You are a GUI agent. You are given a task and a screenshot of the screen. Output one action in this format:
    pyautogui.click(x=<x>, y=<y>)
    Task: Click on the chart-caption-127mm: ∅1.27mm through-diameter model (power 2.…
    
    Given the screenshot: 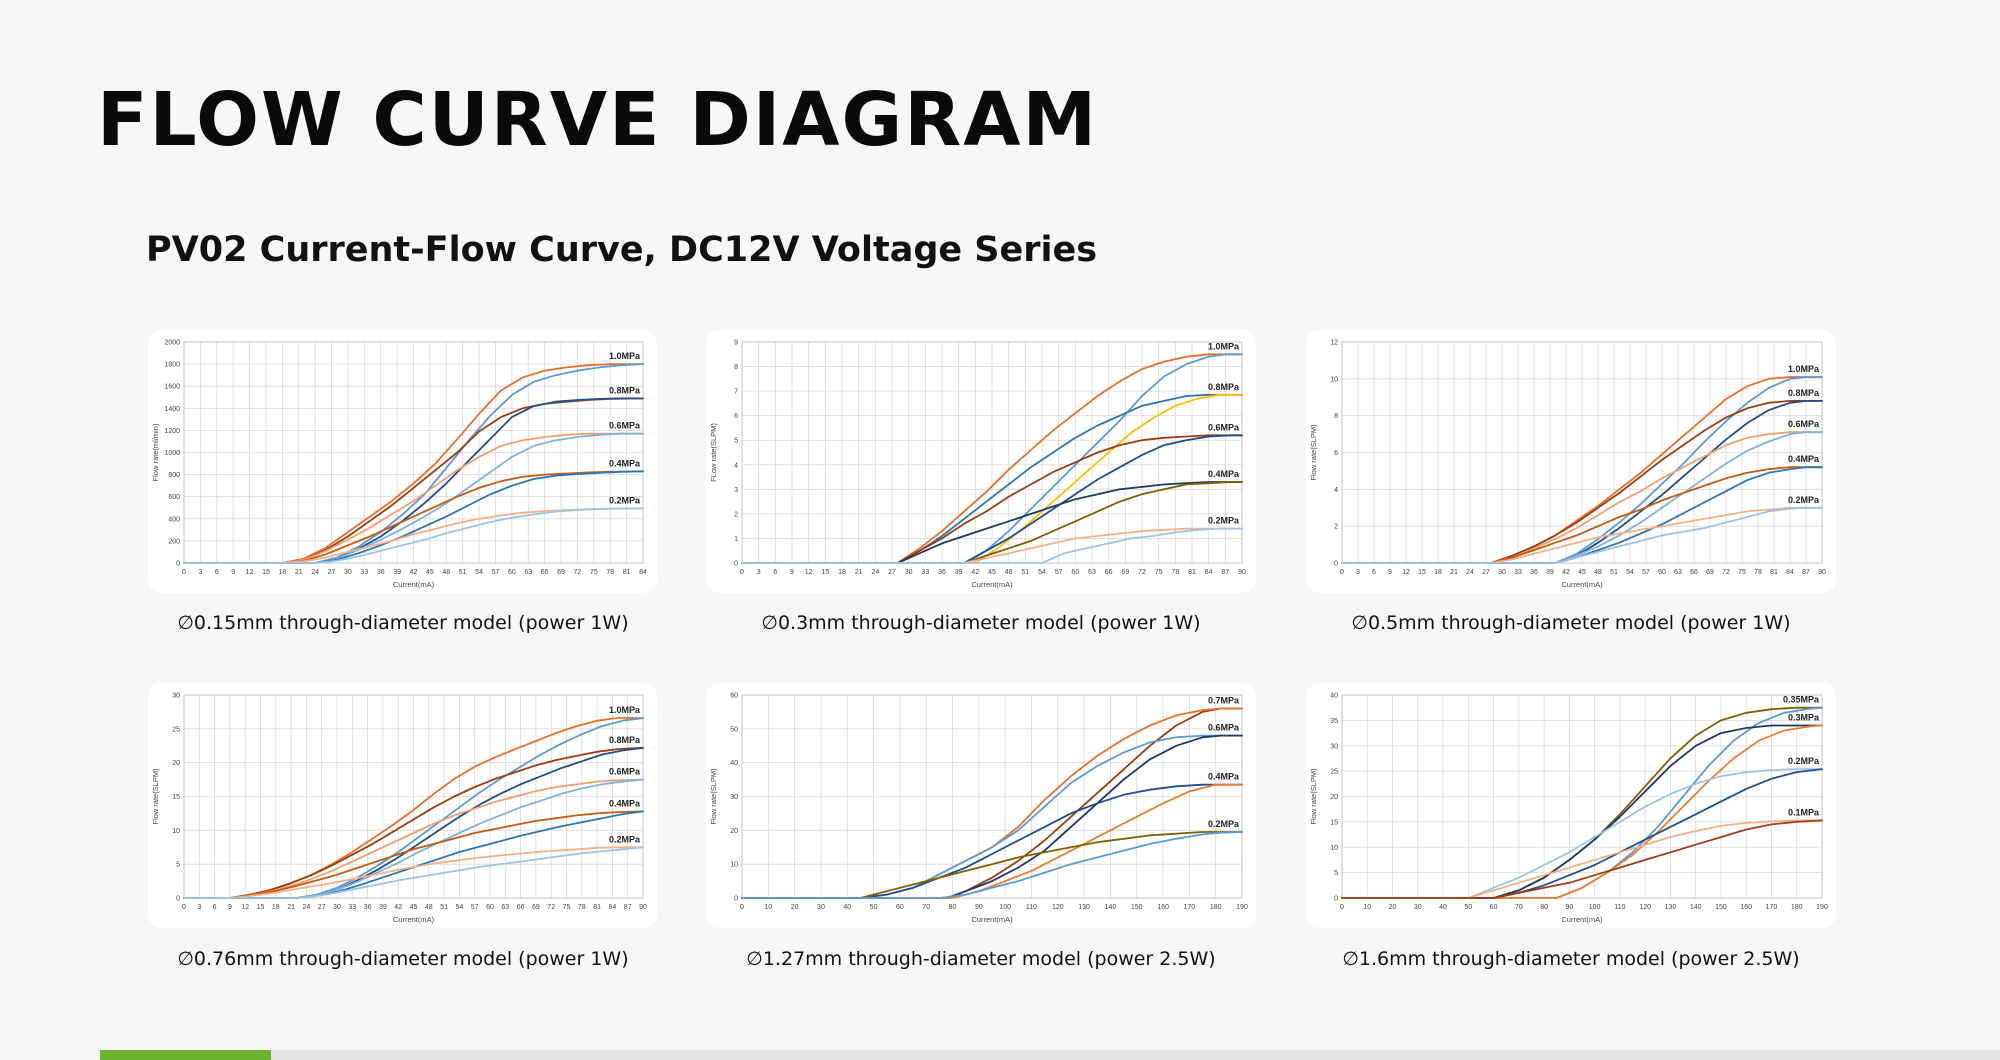 What is the action you would take?
    pyautogui.click(x=981, y=959)
    